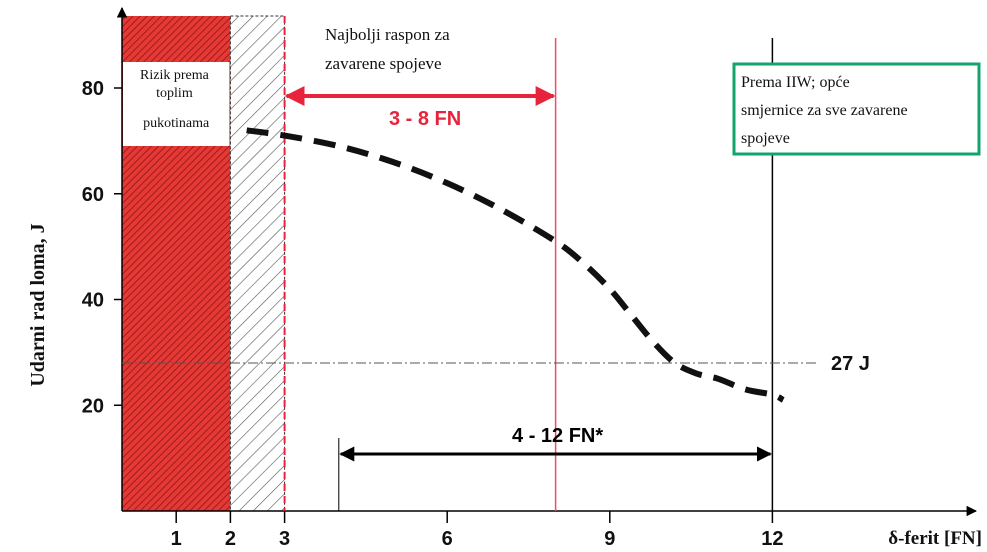 The height and width of the screenshot is (552, 987). I want to click on reference-line-label: 27 J, so click(850, 364).